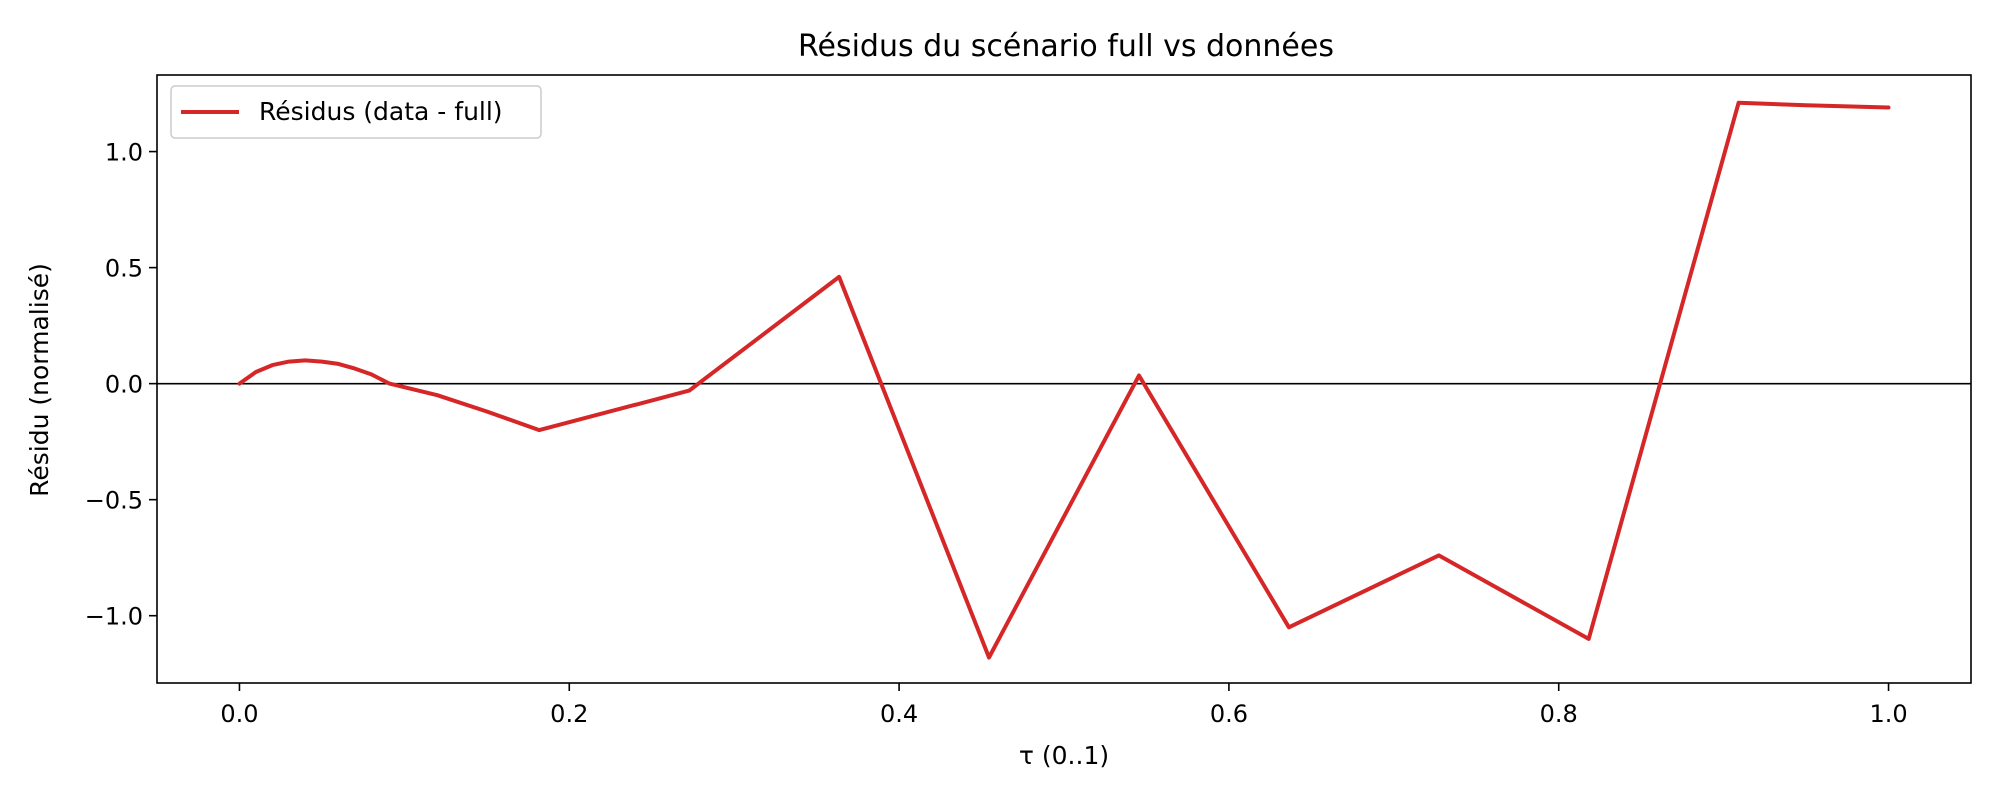 This screenshot has width=2000, height=800. I want to click on x-tick-label: 0.2, so click(569, 714).